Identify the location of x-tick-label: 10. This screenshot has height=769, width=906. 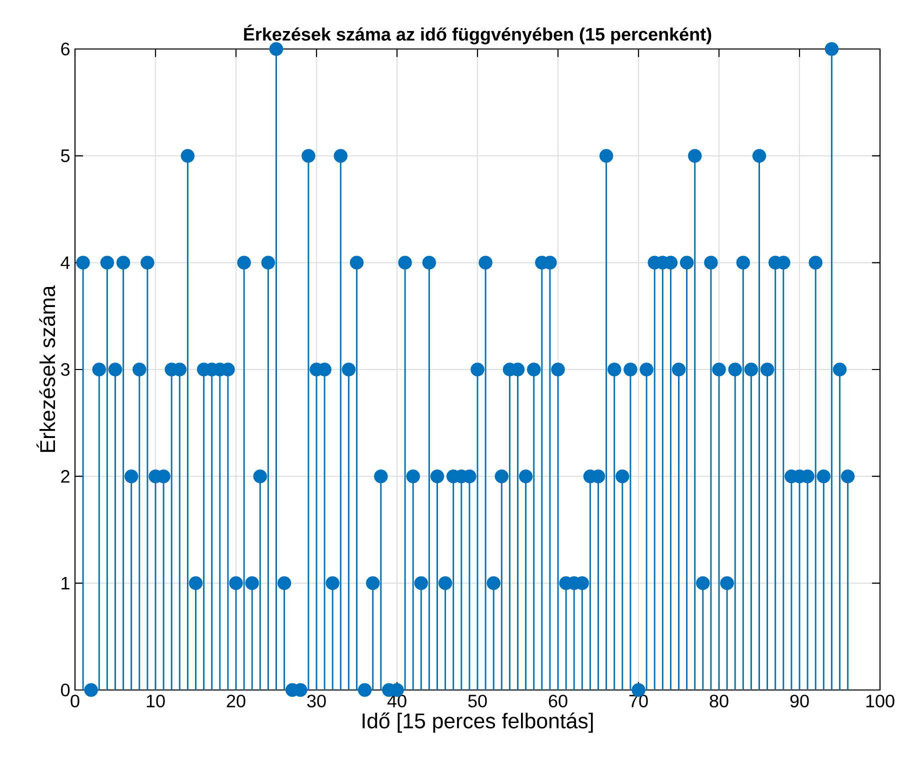
(155, 701).